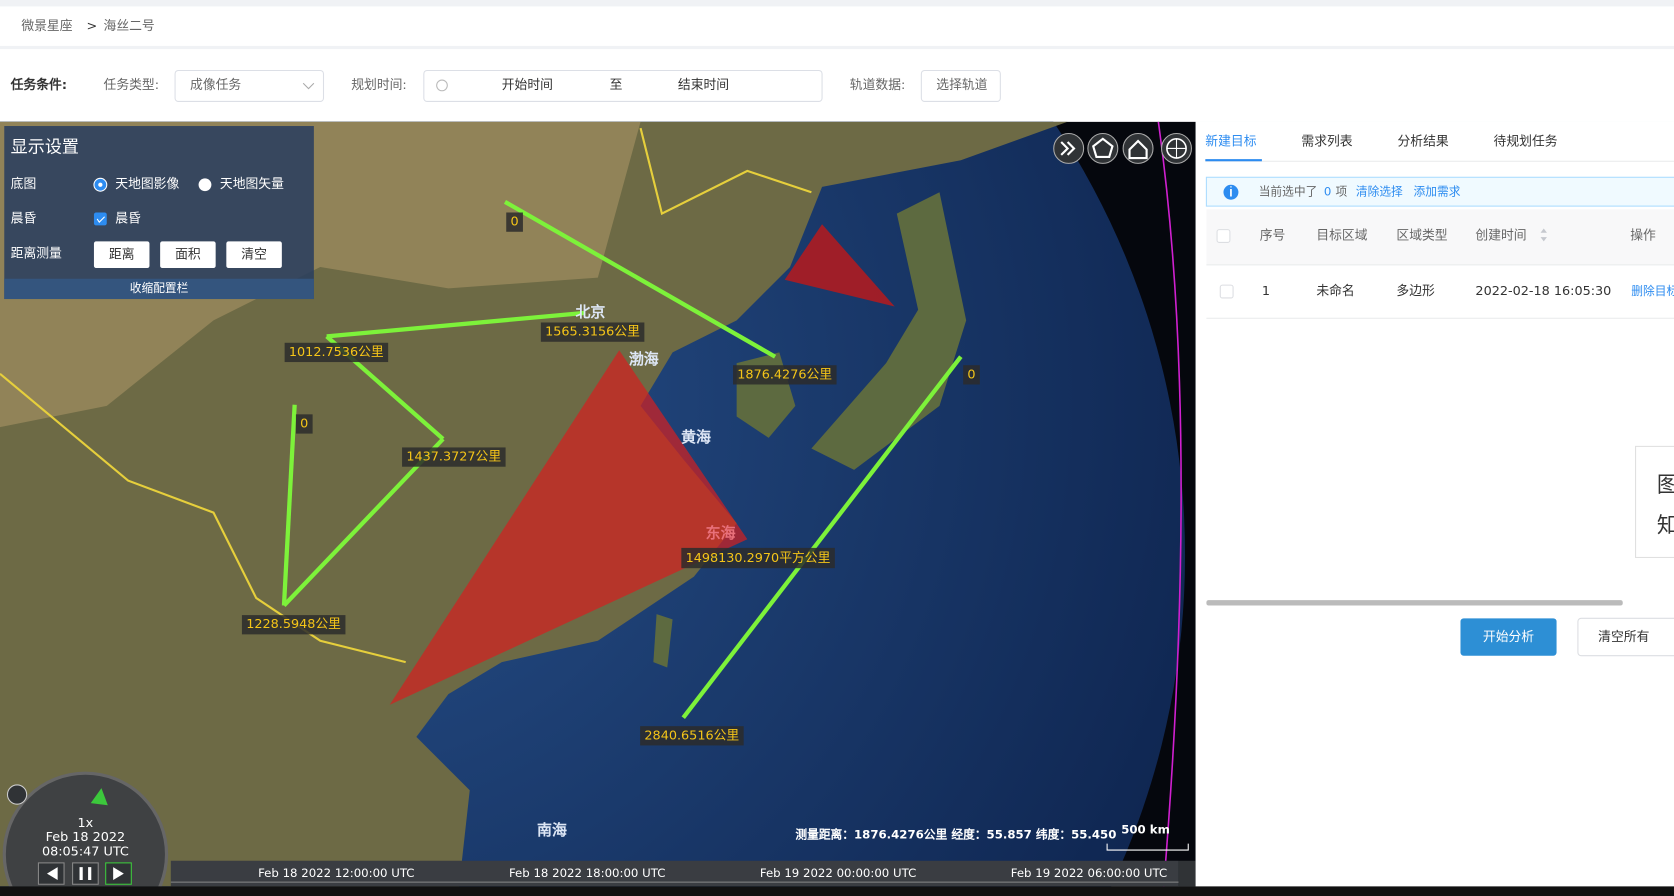 Image resolution: width=1674 pixels, height=896 pixels. Describe the element at coordinates (249, 85) in the screenshot. I see `select` at that location.